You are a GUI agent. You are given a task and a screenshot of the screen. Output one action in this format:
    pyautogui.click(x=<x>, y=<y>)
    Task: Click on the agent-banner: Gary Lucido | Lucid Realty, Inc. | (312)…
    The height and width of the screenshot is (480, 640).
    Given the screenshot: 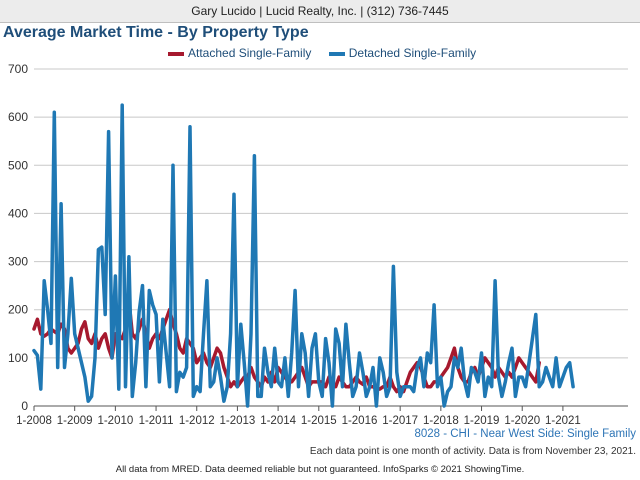 What is the action you would take?
    pyautogui.click(x=320, y=11)
    